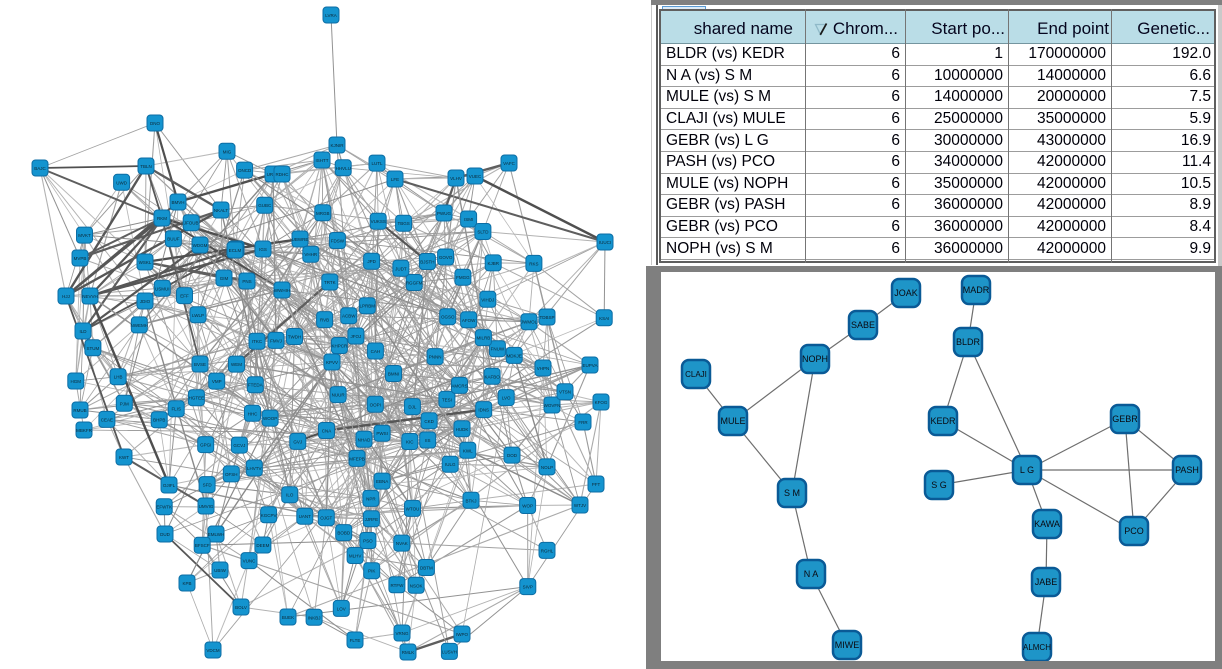 The height and width of the screenshot is (669, 1222). Describe the element at coordinates (533, 263) in the screenshot. I see `svg-text: RKS` at that location.